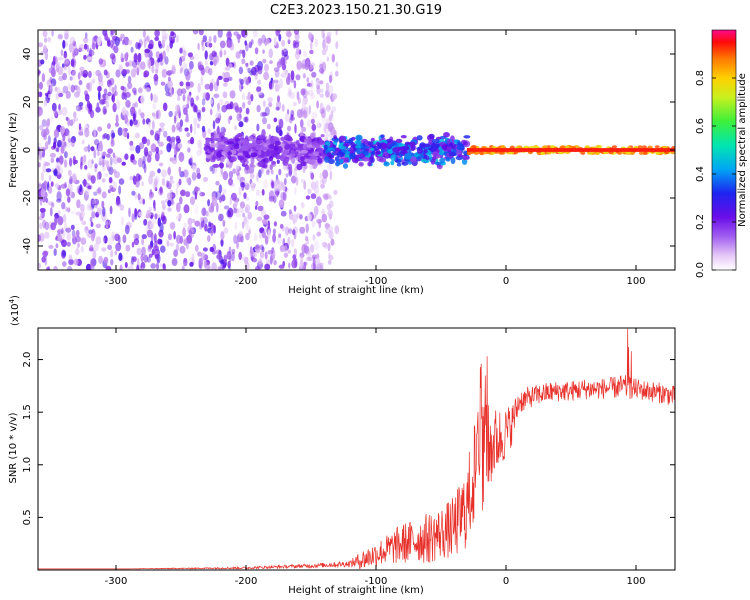  What do you see at coordinates (246, 581) in the screenshot?
I see `x-tick-label: -200` at bounding box center [246, 581].